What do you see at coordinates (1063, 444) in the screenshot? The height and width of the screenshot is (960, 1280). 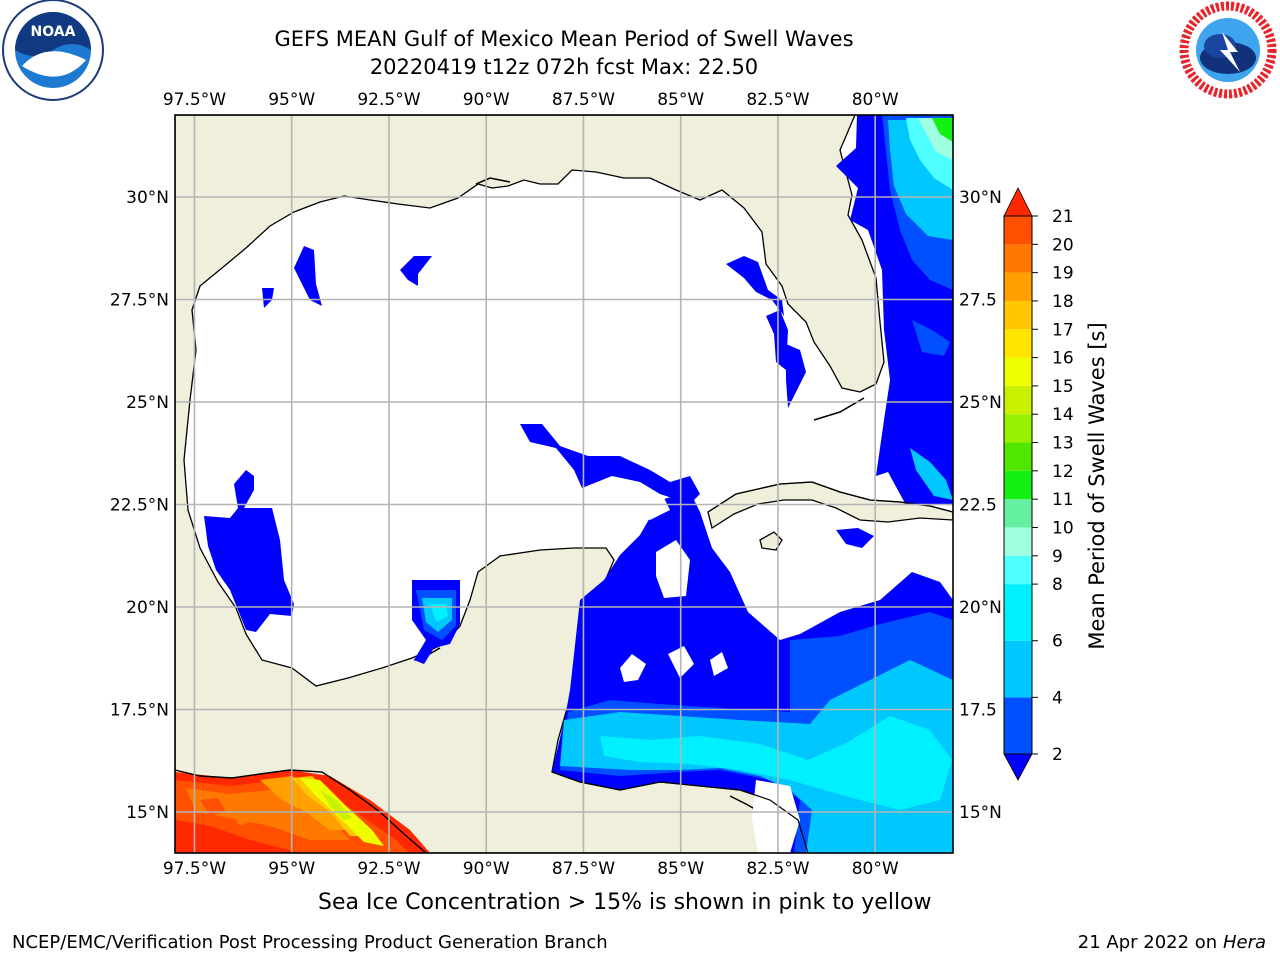 I see `colorbar-tick-label: 13` at bounding box center [1063, 444].